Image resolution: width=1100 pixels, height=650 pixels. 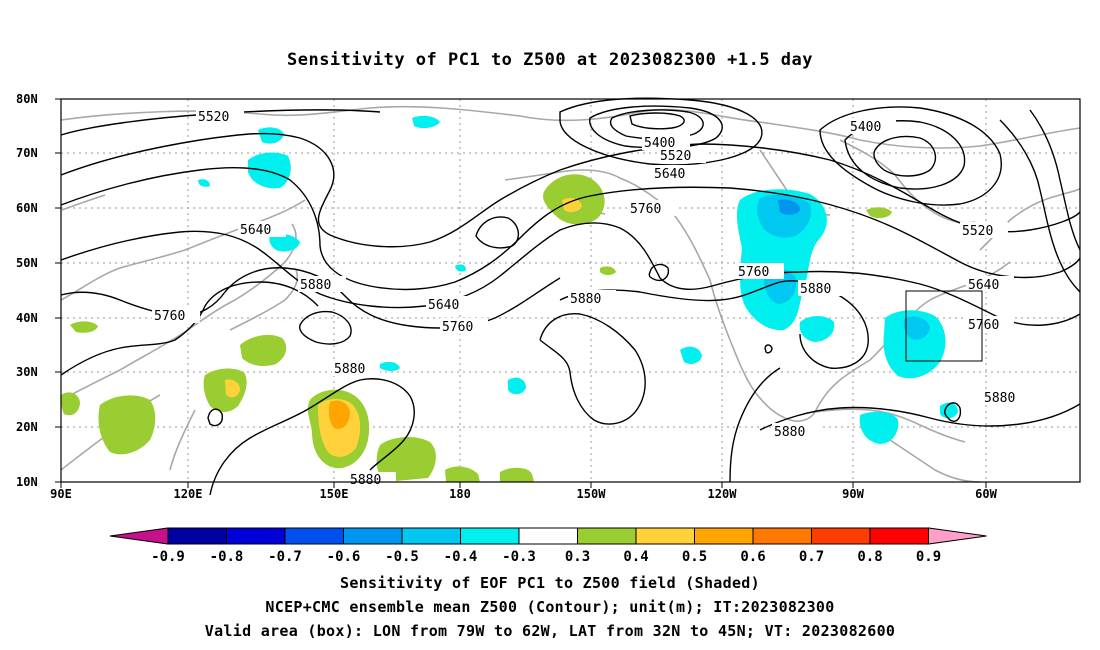 I want to click on colorbar-low-end, so click(x=139, y=536).